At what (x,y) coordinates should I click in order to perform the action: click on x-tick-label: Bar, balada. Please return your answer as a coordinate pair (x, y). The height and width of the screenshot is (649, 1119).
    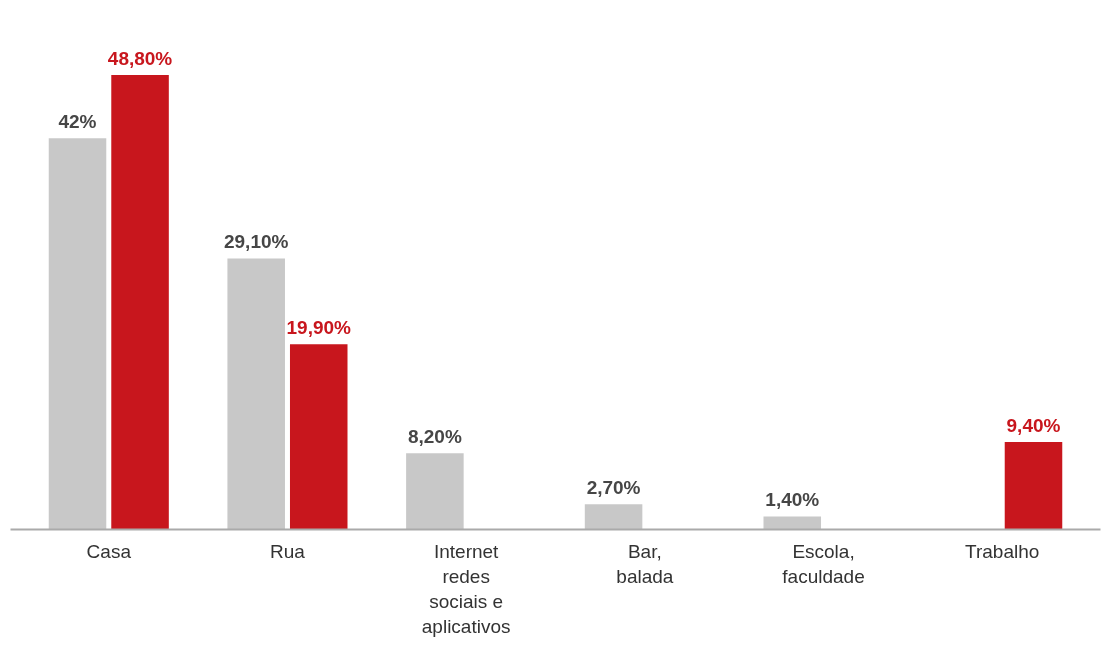
    Looking at the image, I should click on (645, 563).